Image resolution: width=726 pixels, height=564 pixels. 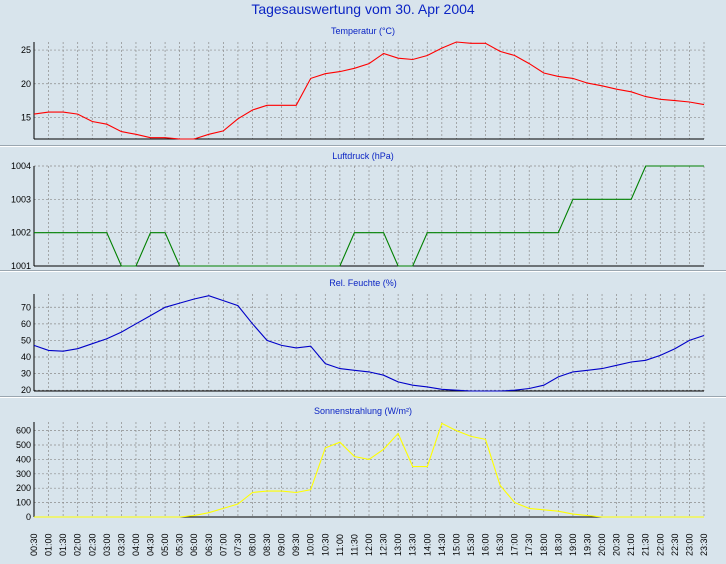 What do you see at coordinates (442, 544) in the screenshot?
I see `x-tick-label: 14:30` at bounding box center [442, 544].